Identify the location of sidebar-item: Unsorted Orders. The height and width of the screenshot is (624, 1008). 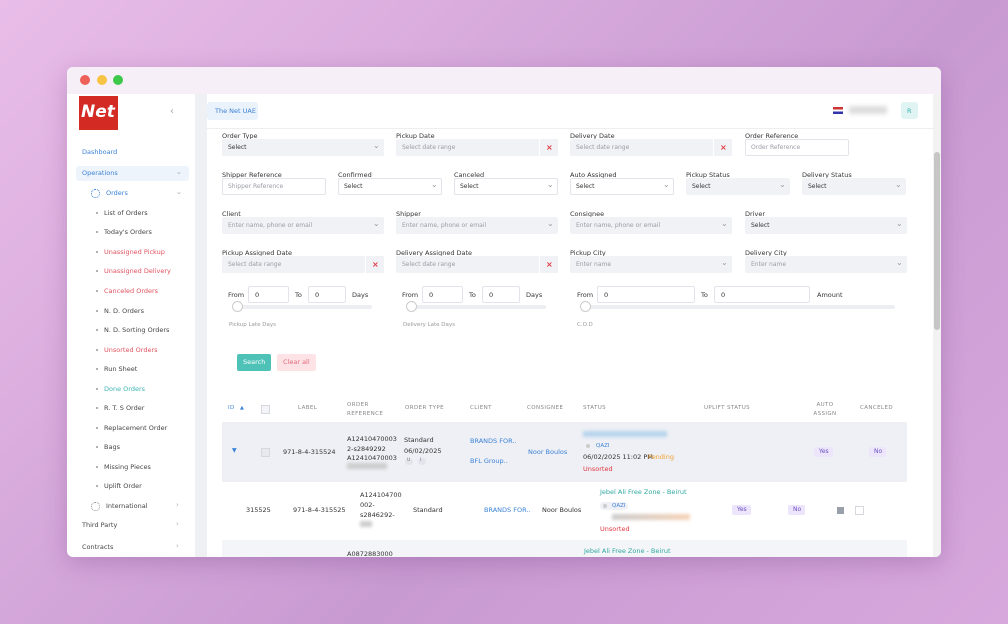
(131, 350).